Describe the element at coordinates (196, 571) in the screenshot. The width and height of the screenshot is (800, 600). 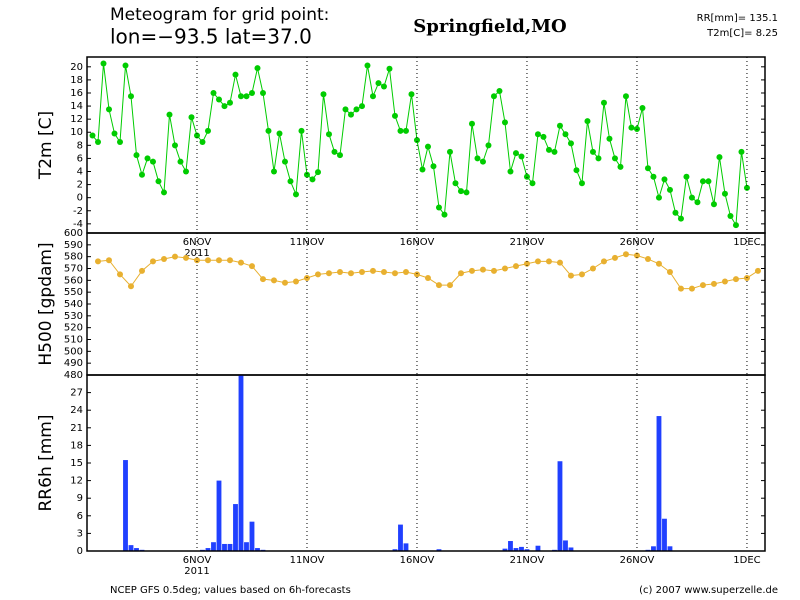
I see `x-tick-year: 2011` at that location.